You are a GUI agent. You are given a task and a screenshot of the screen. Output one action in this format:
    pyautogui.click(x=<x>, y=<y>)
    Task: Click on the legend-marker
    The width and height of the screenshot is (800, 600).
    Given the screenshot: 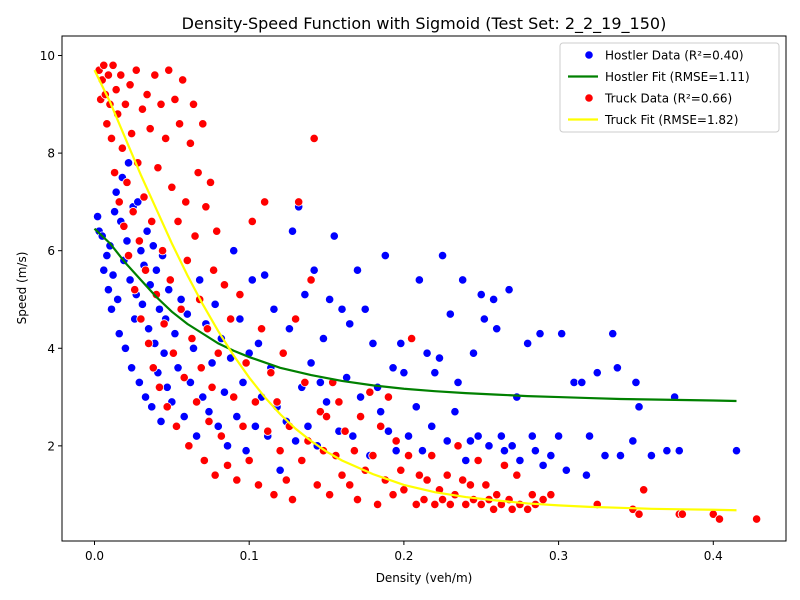 What is the action you would take?
    pyautogui.click(x=589, y=55)
    